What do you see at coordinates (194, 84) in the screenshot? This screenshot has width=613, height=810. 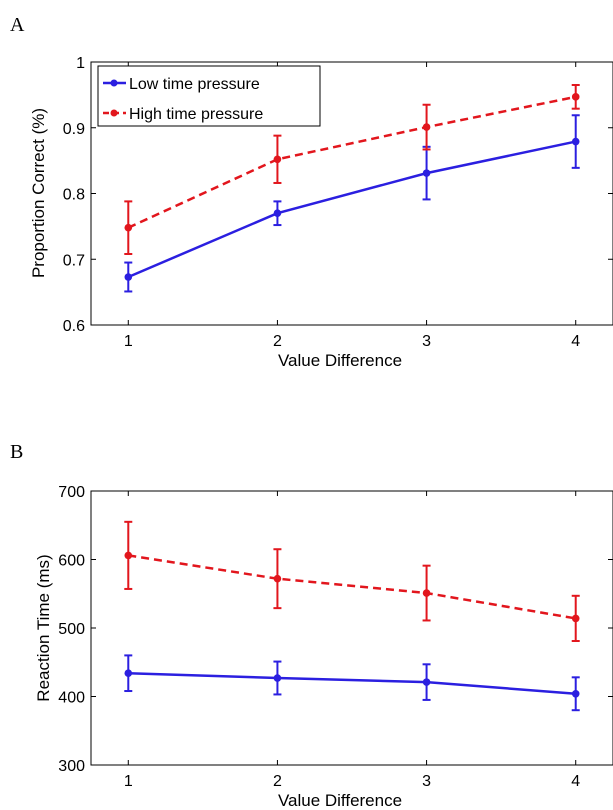 I see `legend-label-low: Low time pressure` at bounding box center [194, 84].